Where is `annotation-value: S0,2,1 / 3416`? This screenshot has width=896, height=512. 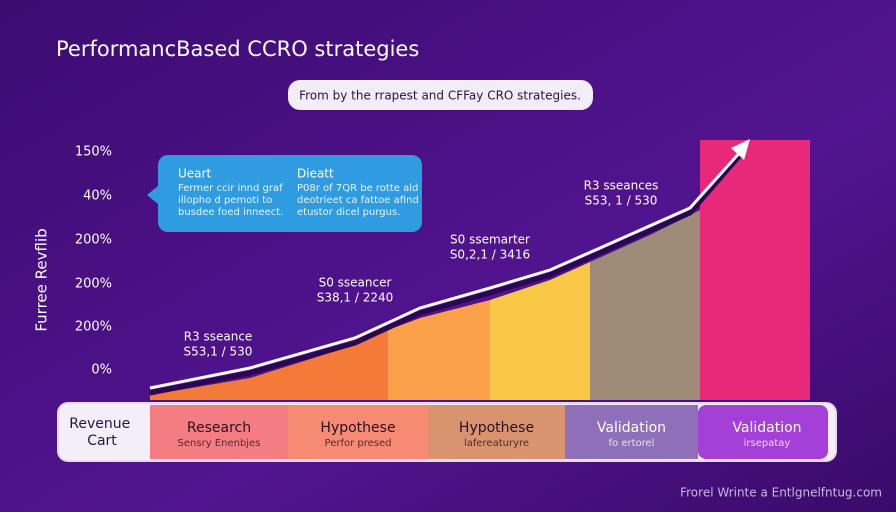 annotation-value: S0,2,1 / 3416 is located at coordinates (490, 255).